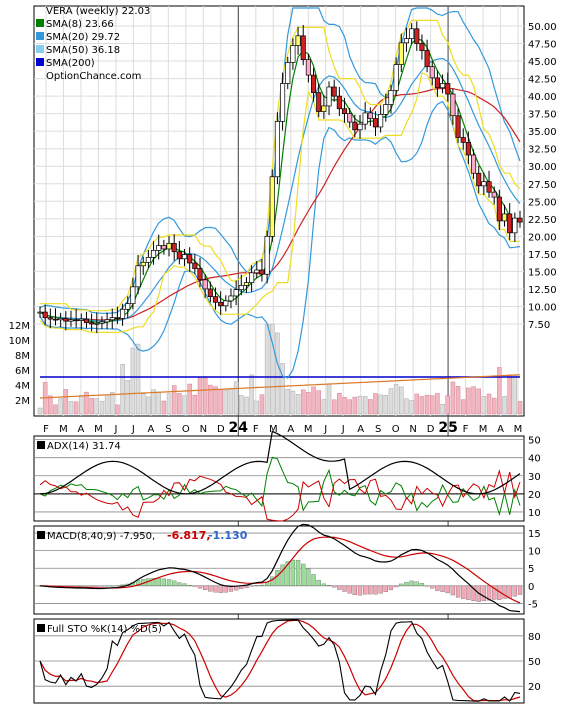 Image resolution: width=566 pixels, height=706 pixels. I want to click on volume-tick-label: 2M, so click(22, 401).